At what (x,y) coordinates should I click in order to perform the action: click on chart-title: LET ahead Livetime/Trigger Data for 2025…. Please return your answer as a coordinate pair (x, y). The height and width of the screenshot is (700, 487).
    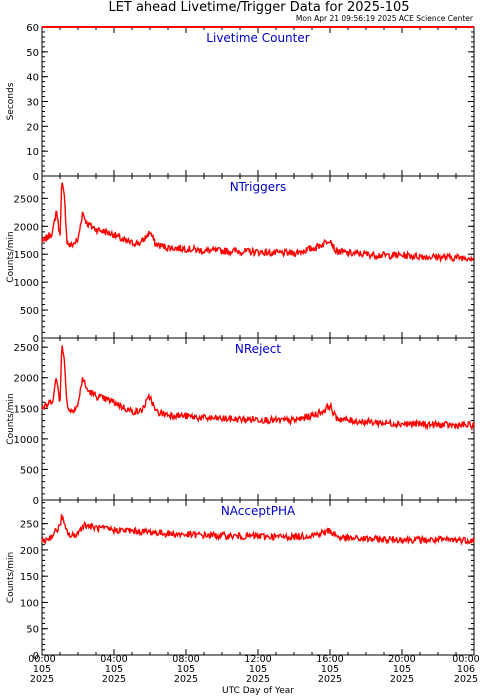
    Looking at the image, I should click on (258, 7).